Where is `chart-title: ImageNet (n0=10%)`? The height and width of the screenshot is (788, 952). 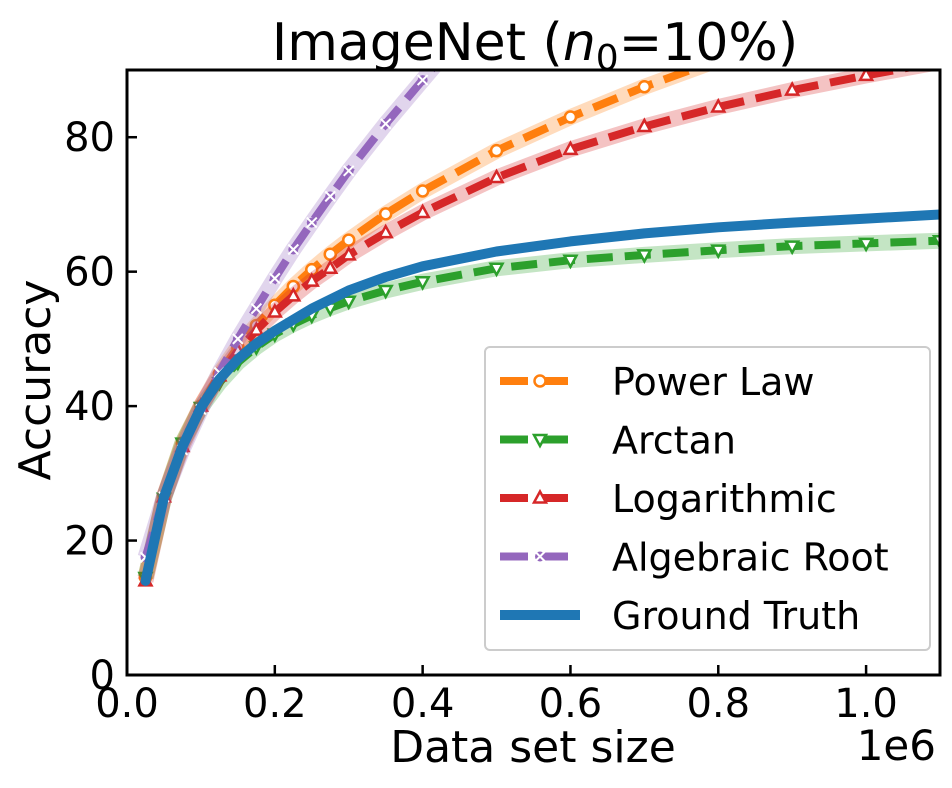
chart-title: ImageNet (n0=10%) is located at coordinates (535, 46).